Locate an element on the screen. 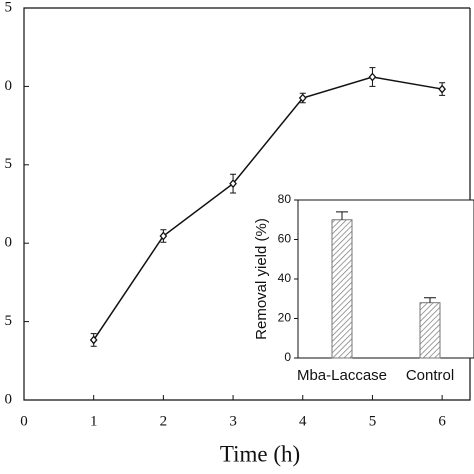 This screenshot has height=474, width=474. inset-frame is located at coordinates (385, 279).